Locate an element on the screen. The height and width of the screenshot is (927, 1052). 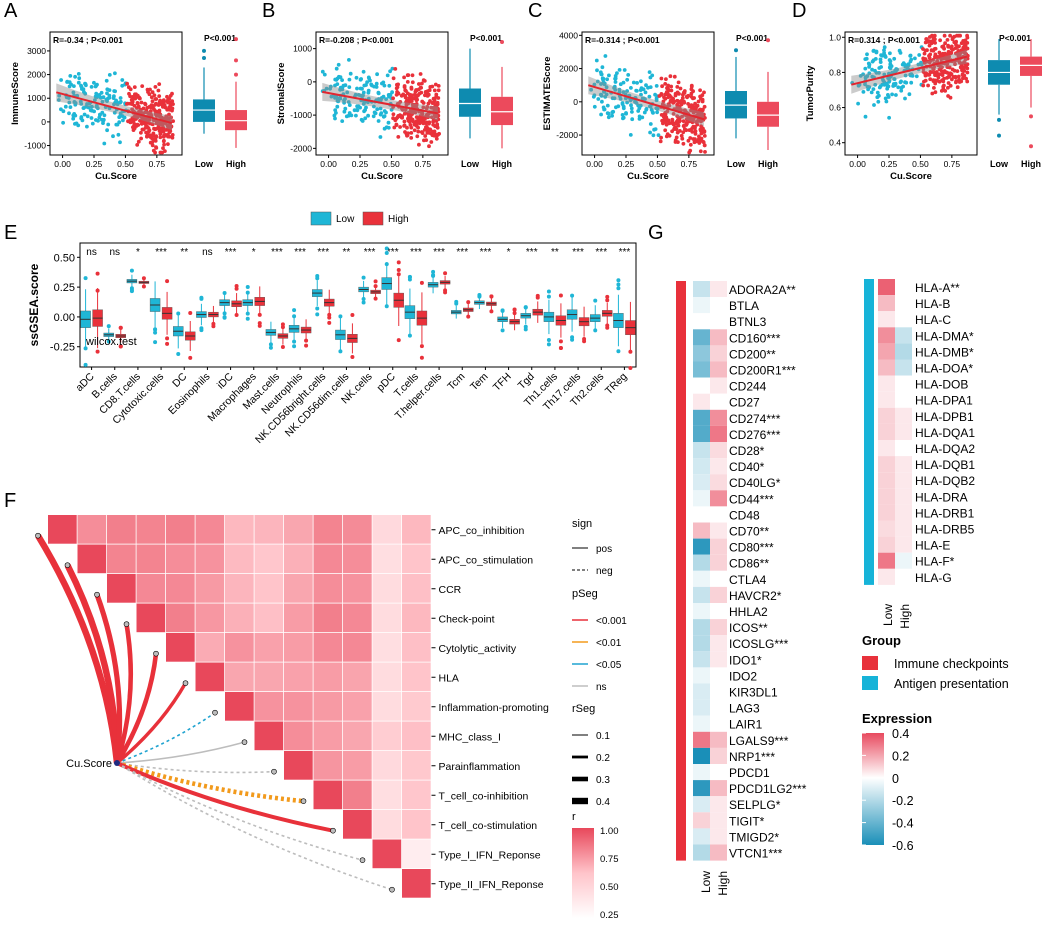
gene-label: IDO1* is located at coordinates (745, 660).